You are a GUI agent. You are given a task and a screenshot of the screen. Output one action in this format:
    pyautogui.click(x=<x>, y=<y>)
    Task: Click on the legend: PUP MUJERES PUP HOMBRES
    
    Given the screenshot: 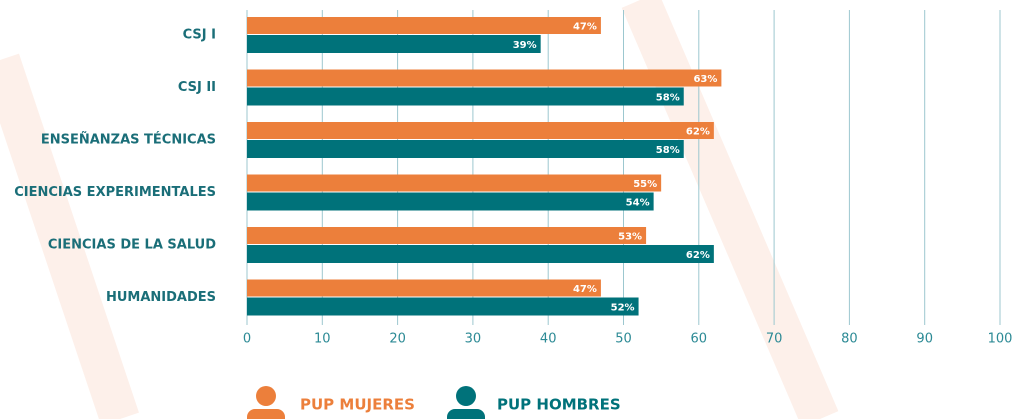 What is the action you would take?
    pyautogui.click(x=434, y=402)
    